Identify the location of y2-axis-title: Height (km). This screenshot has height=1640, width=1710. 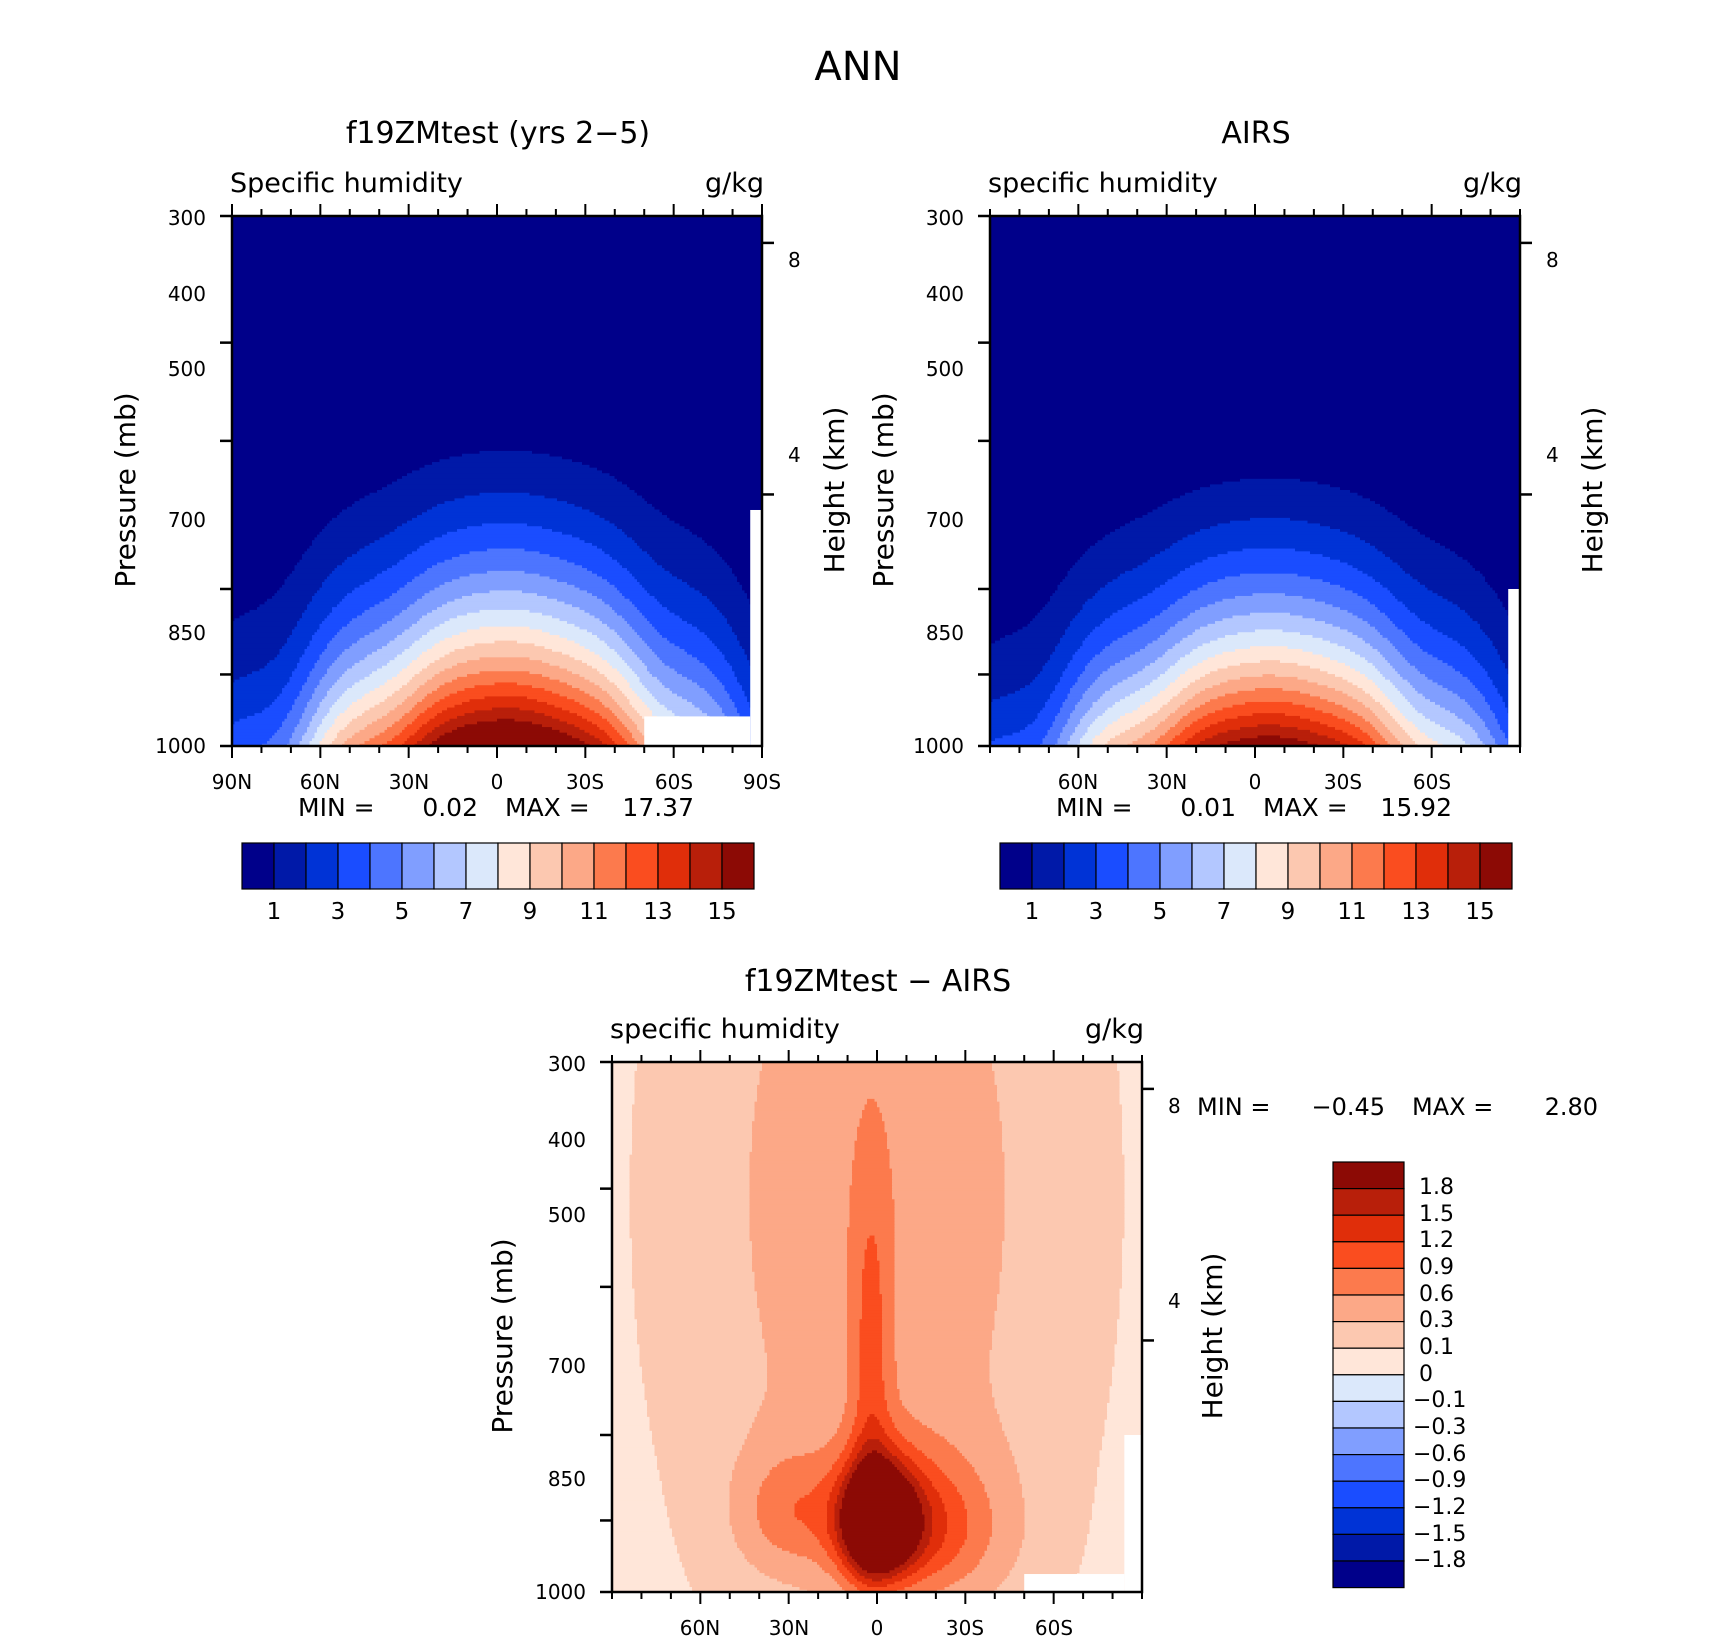
(1212, 1336).